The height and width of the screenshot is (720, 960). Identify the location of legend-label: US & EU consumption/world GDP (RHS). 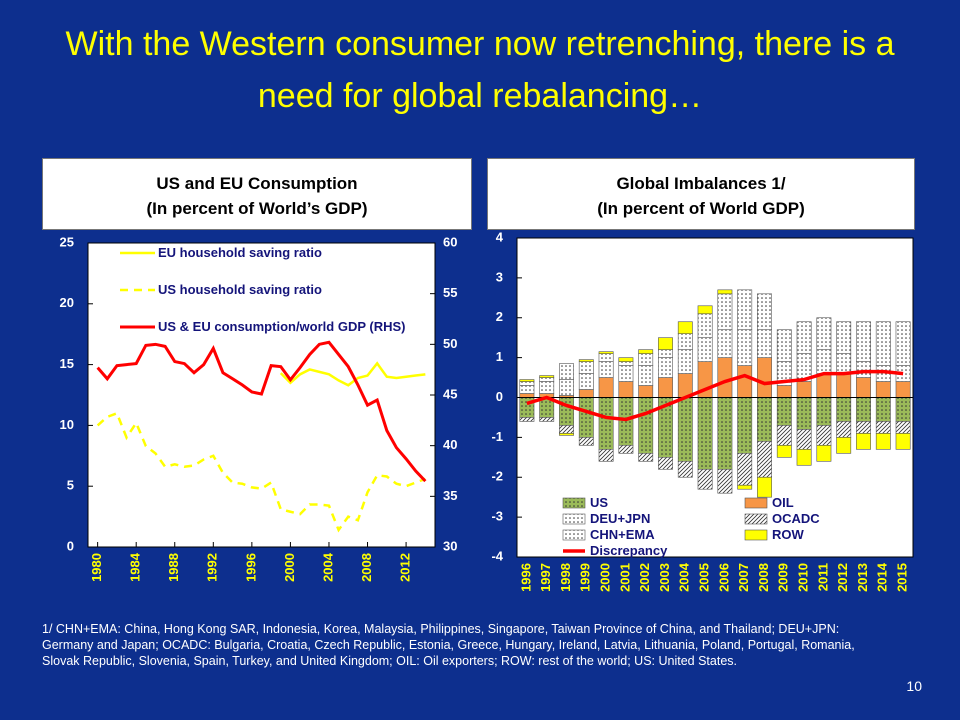
(282, 326).